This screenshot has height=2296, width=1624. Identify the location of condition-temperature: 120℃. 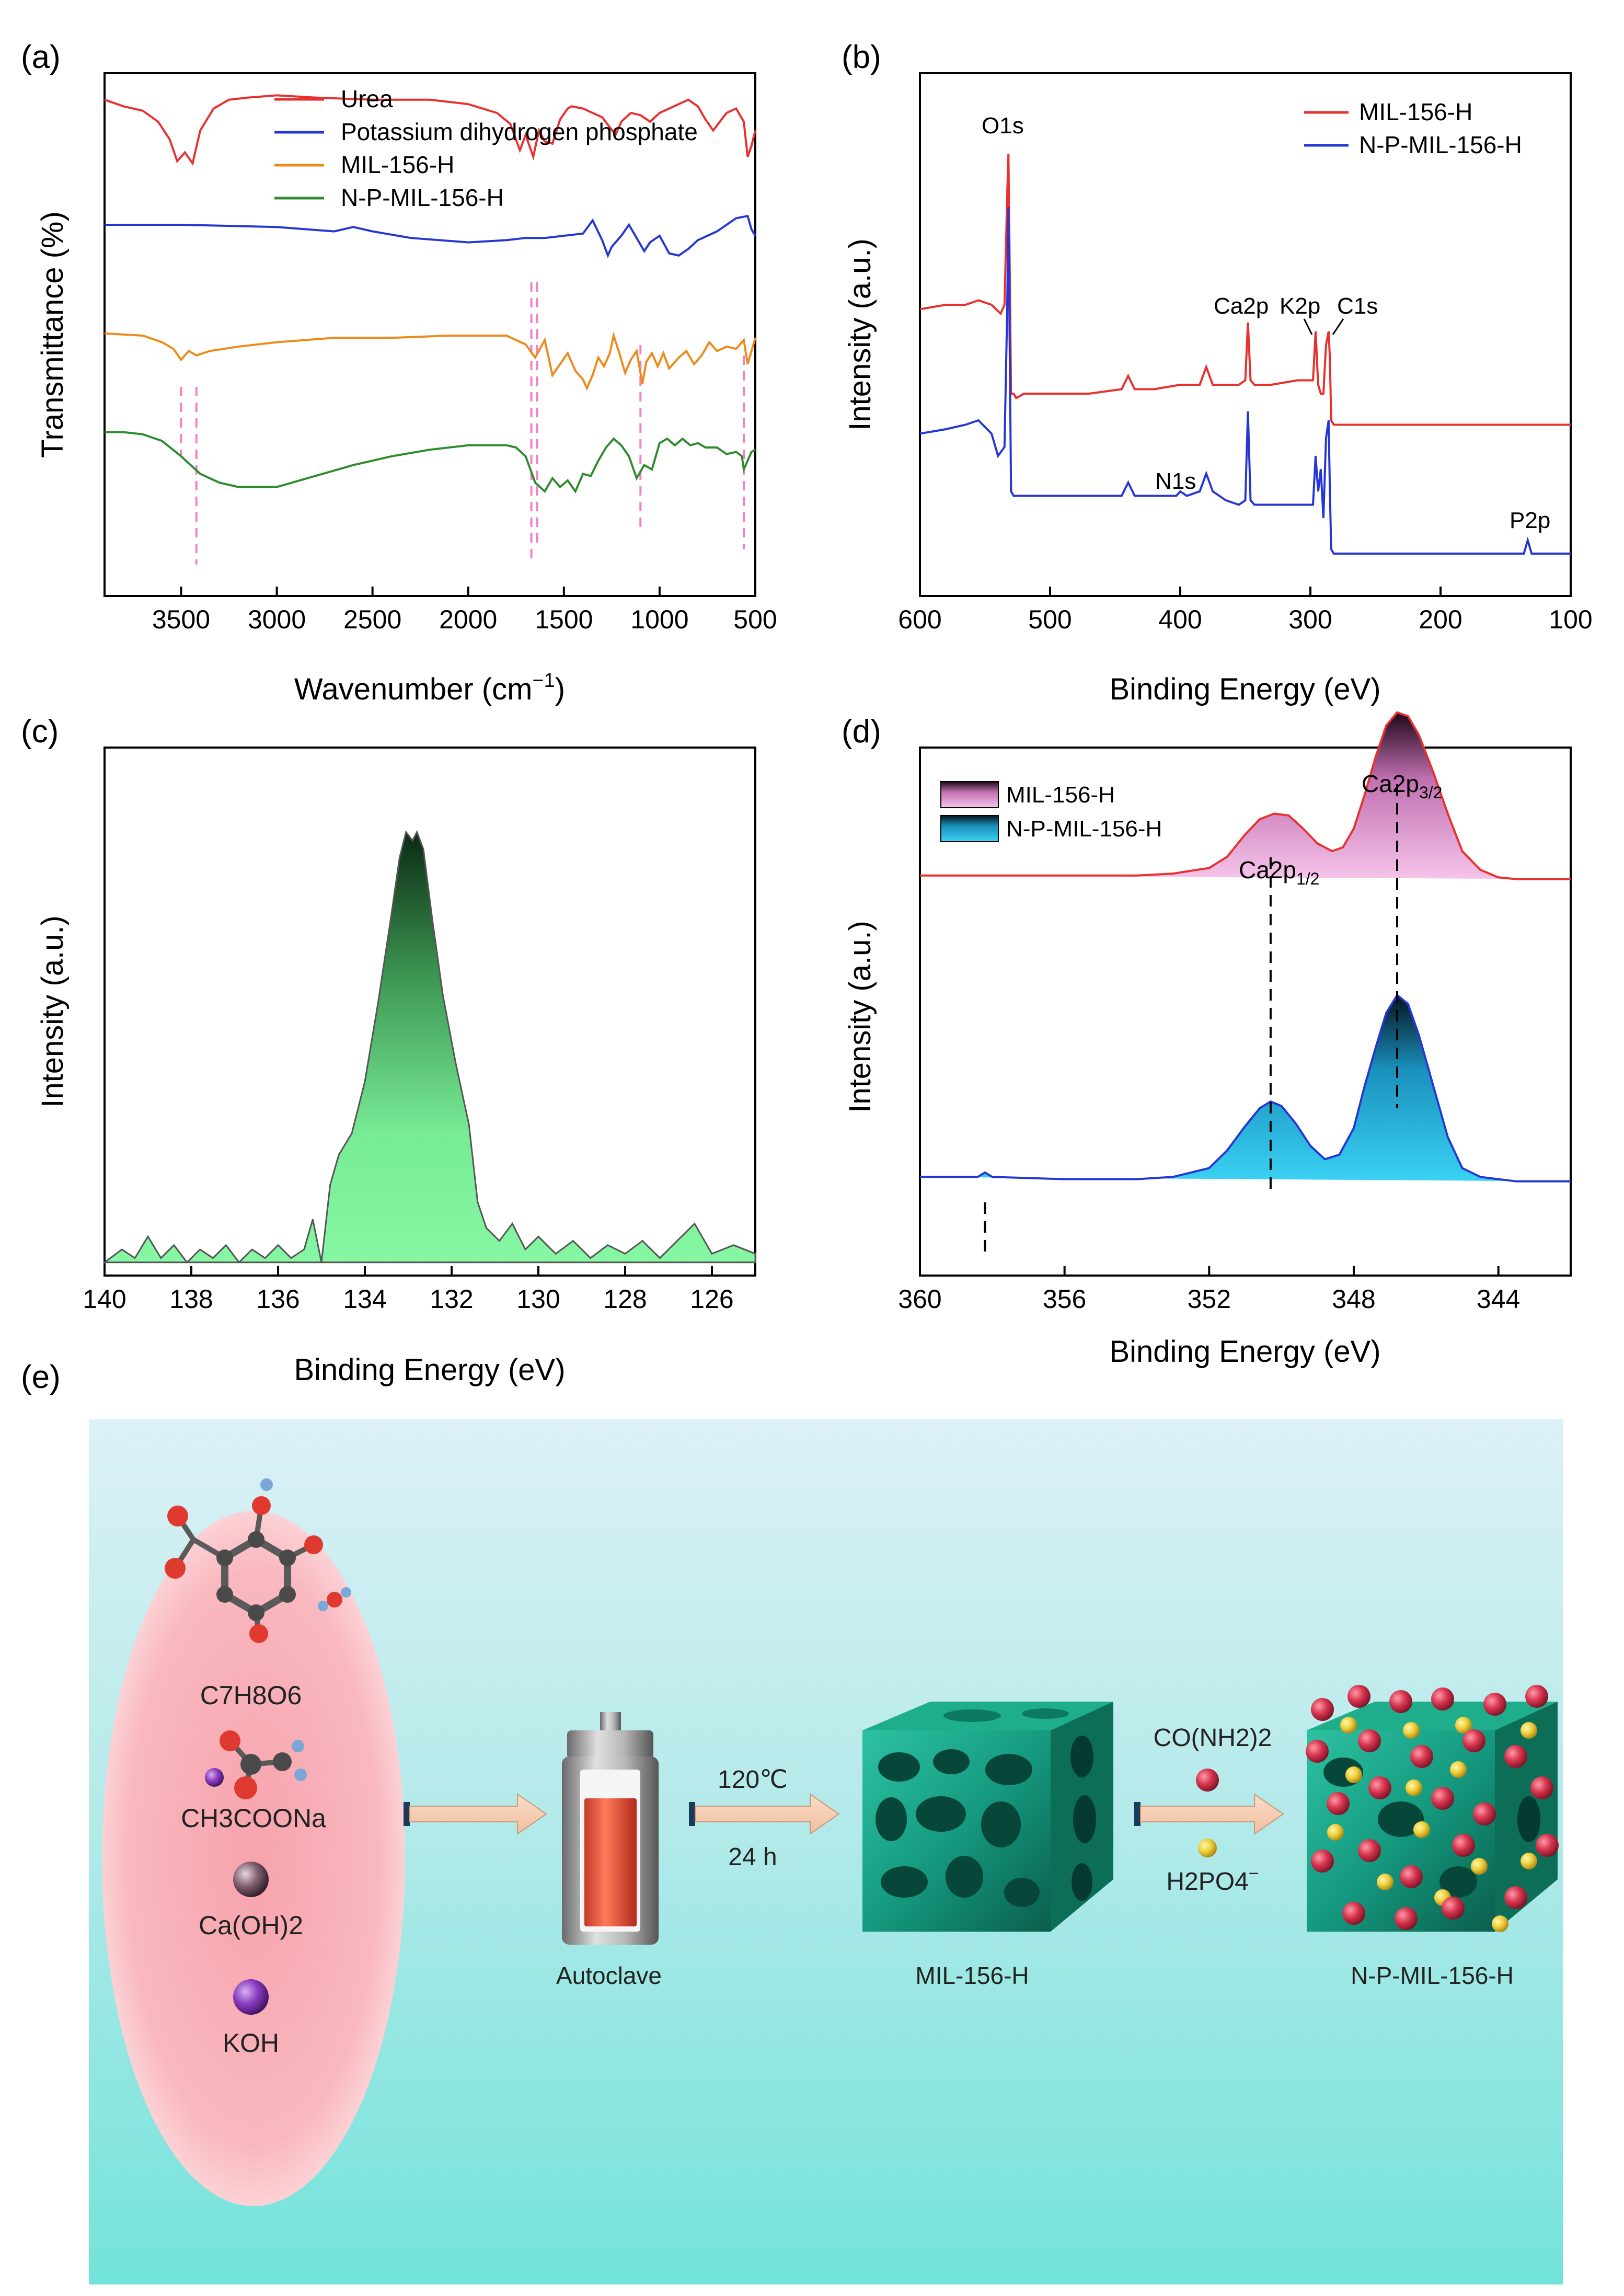
(753, 1780).